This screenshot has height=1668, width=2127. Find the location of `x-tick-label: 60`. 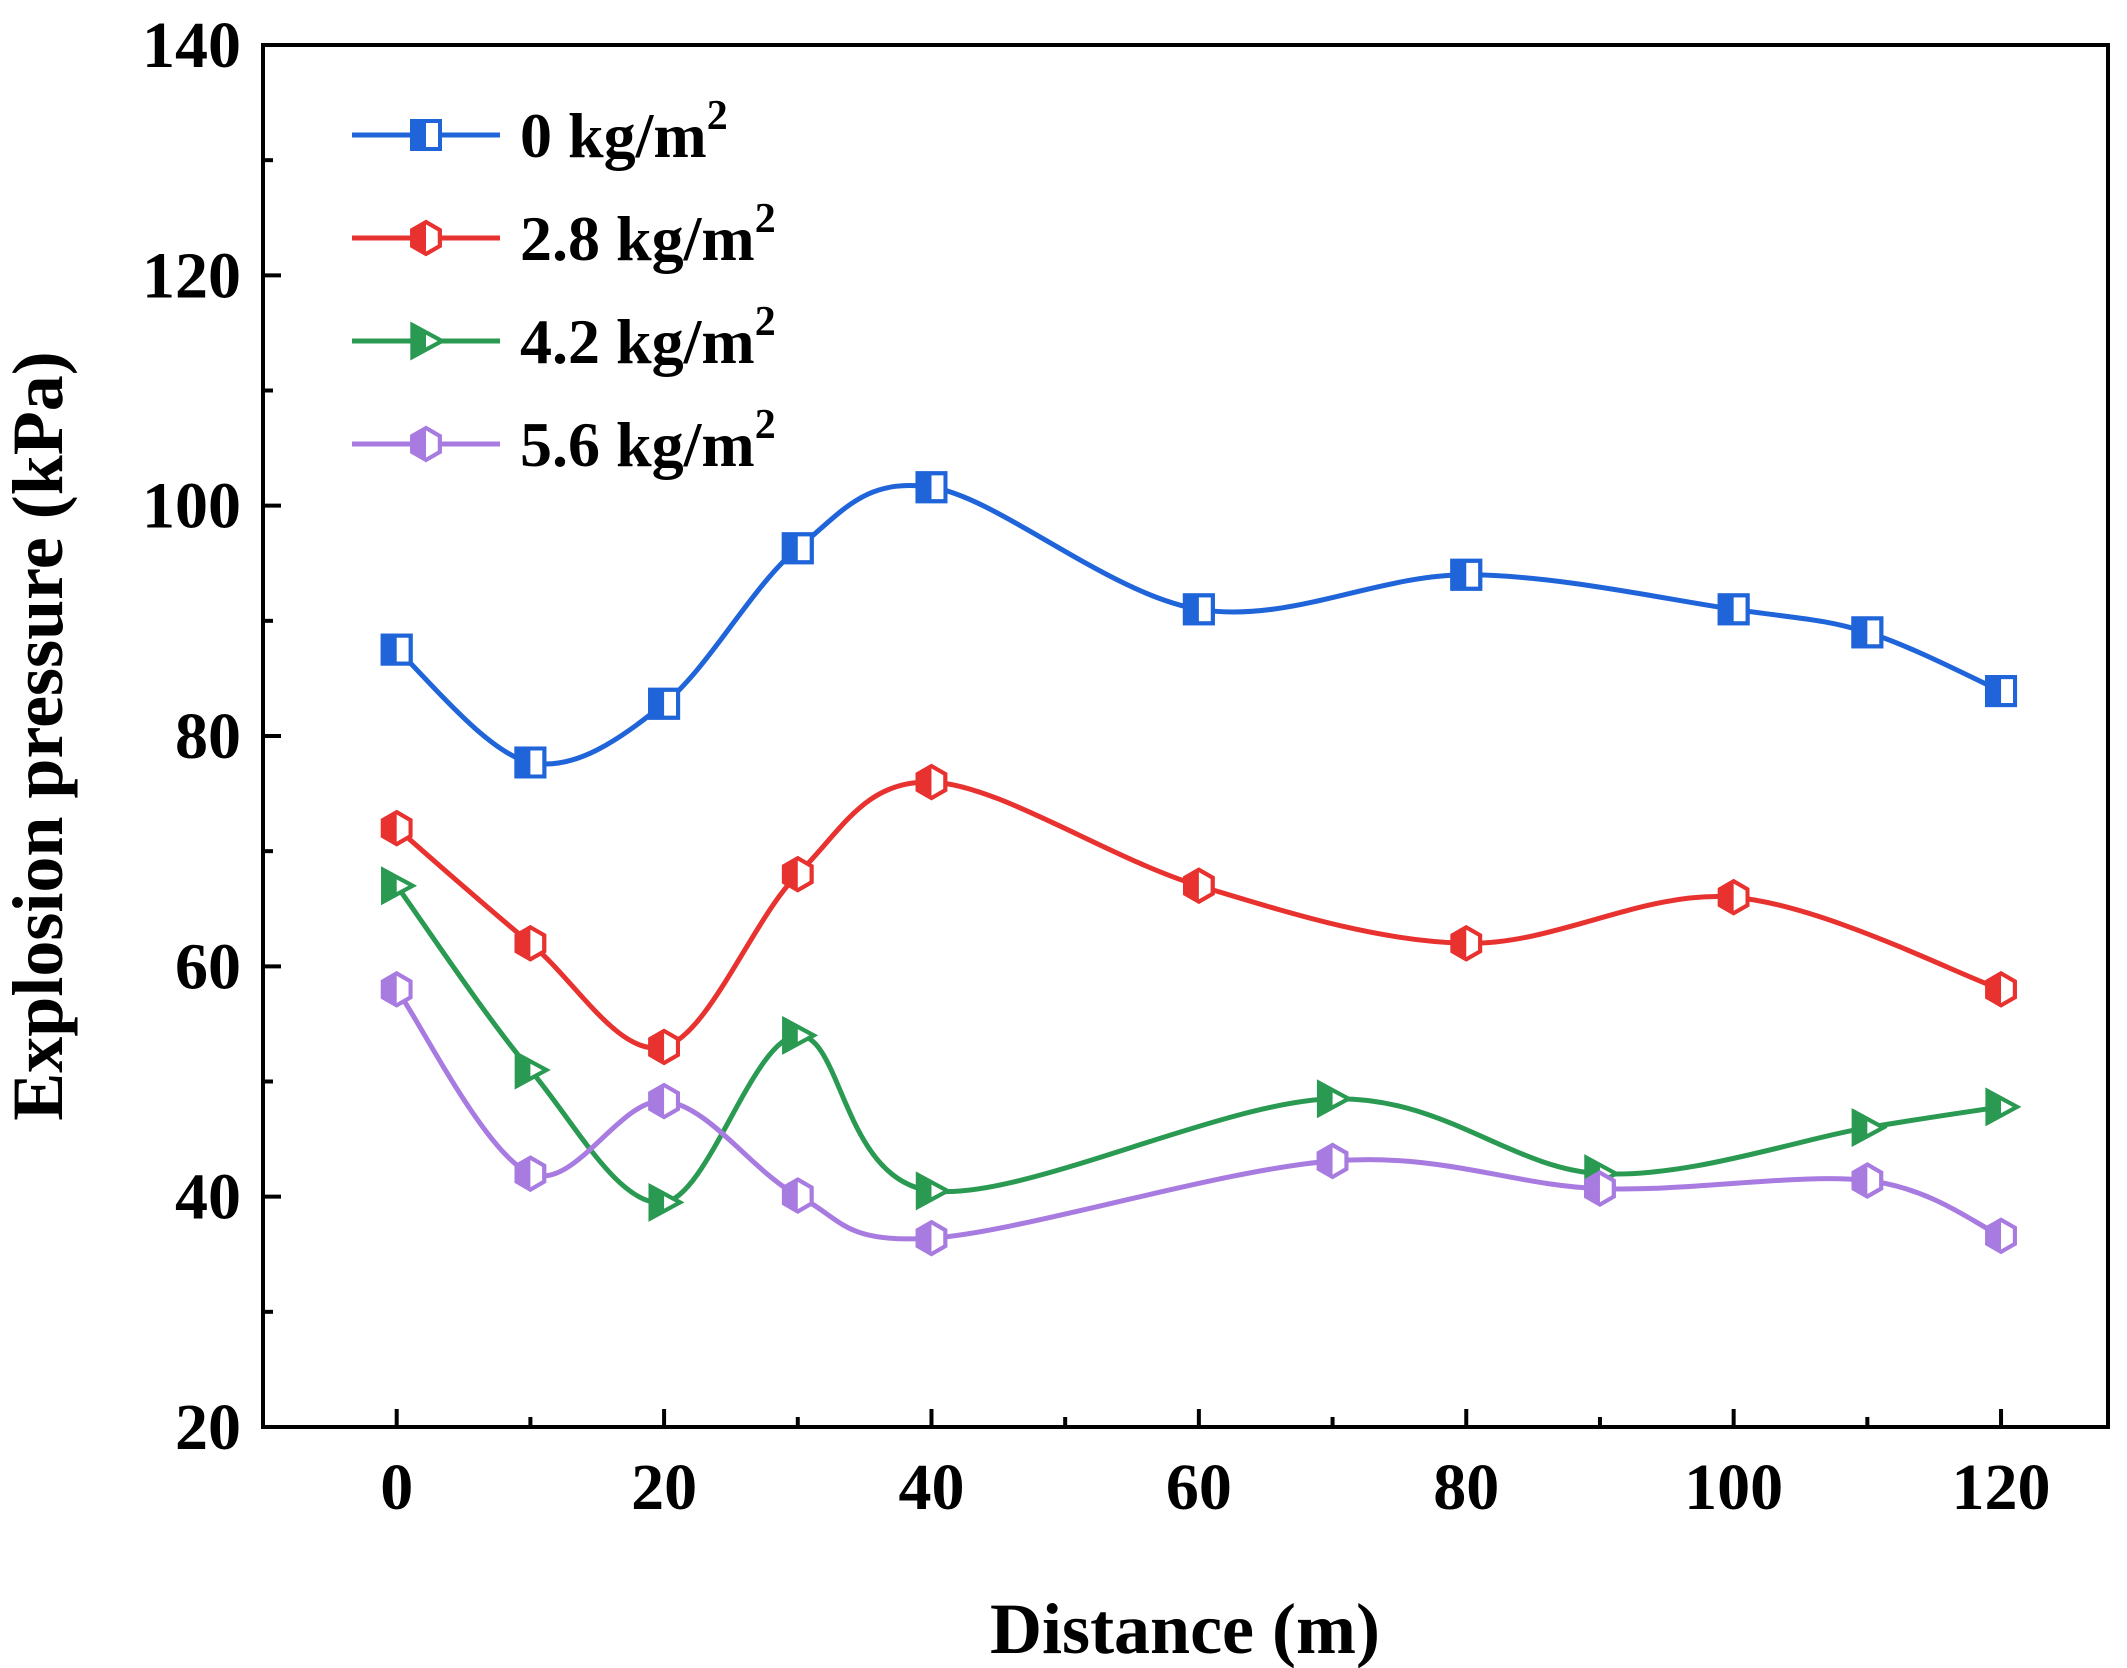

x-tick-label: 60 is located at coordinates (1199, 1487).